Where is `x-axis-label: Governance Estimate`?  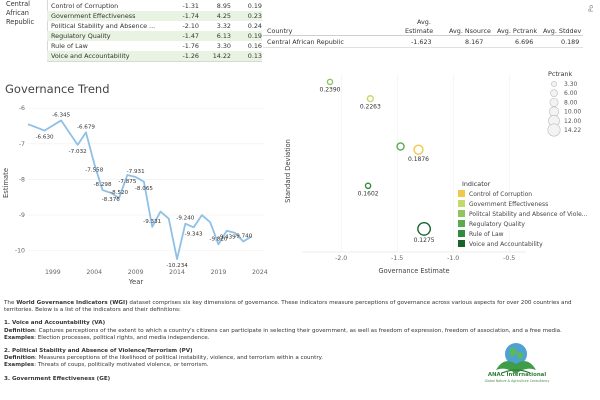
x-axis-label: Governance Estimate is located at coordinates (414, 271).